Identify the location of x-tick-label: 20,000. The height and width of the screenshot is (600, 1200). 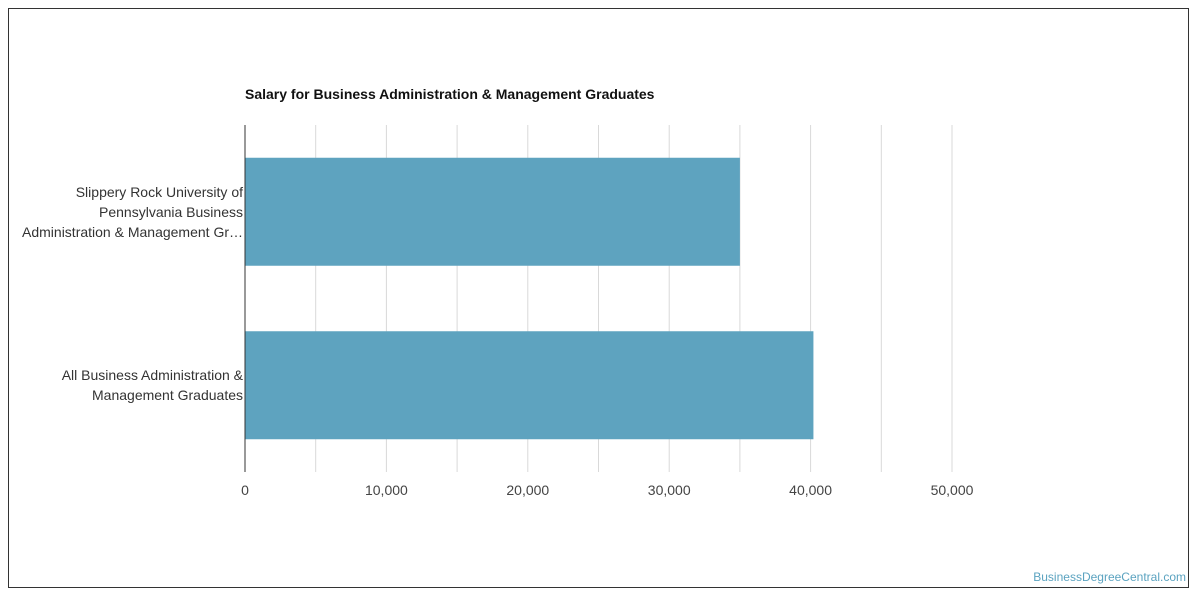
(527, 490).